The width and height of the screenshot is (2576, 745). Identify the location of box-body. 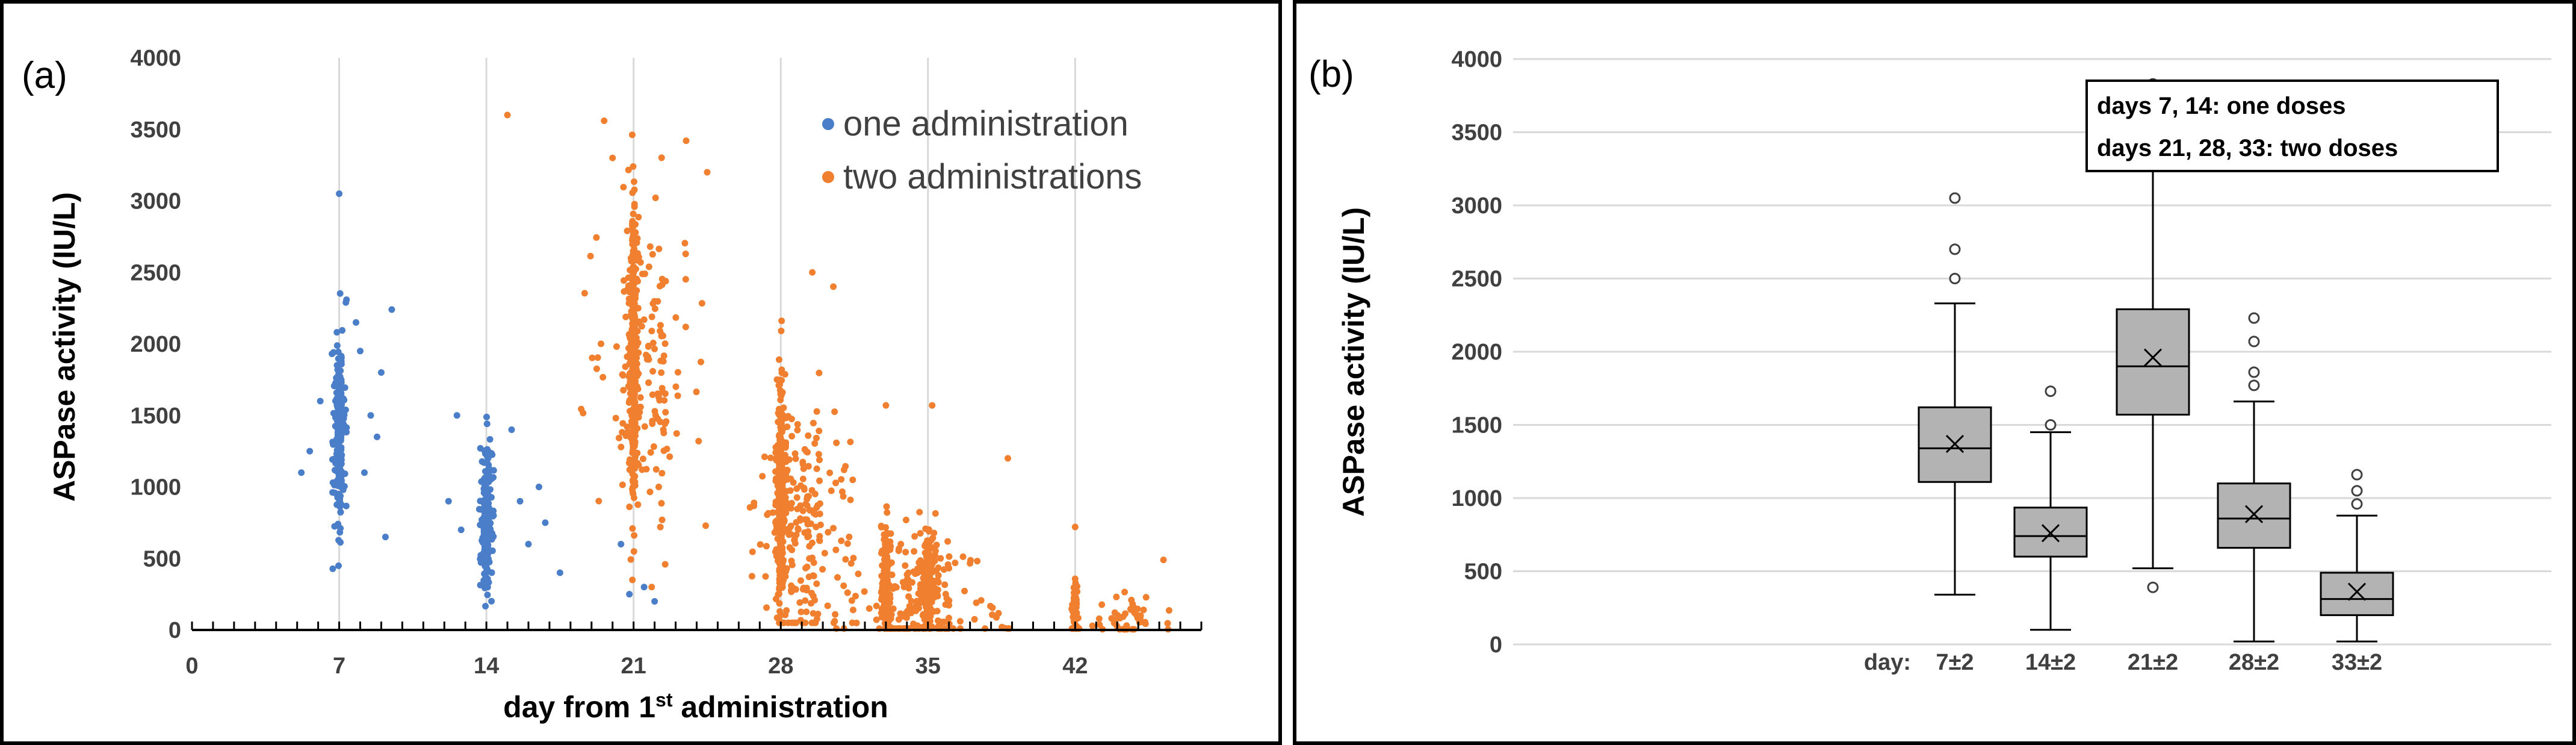
(2254, 515).